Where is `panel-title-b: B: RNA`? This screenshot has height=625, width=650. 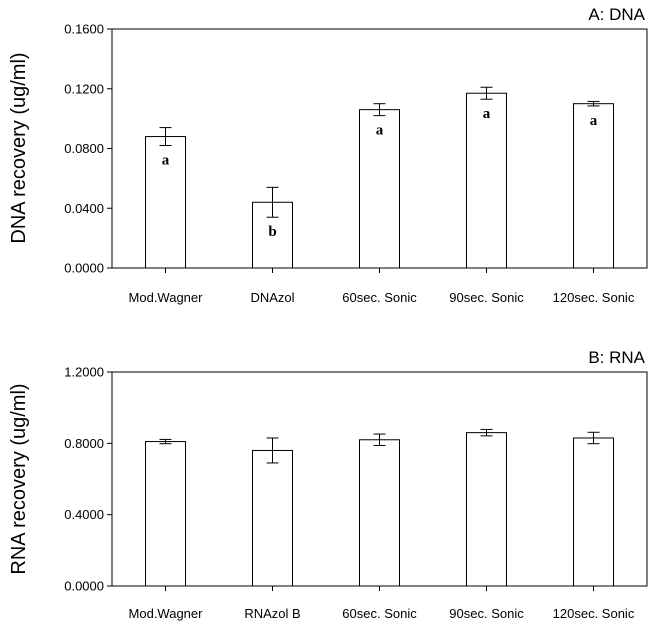
panel-title-b: B: RNA is located at coordinates (616, 357).